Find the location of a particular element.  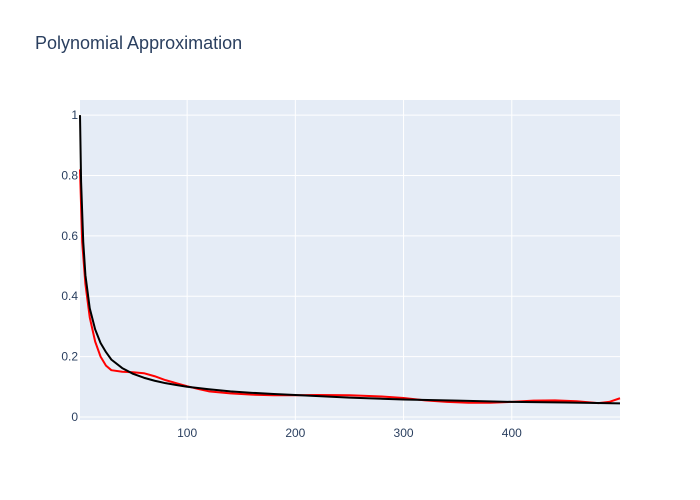

y-tick-label: 0.8 is located at coordinates (69, 175).